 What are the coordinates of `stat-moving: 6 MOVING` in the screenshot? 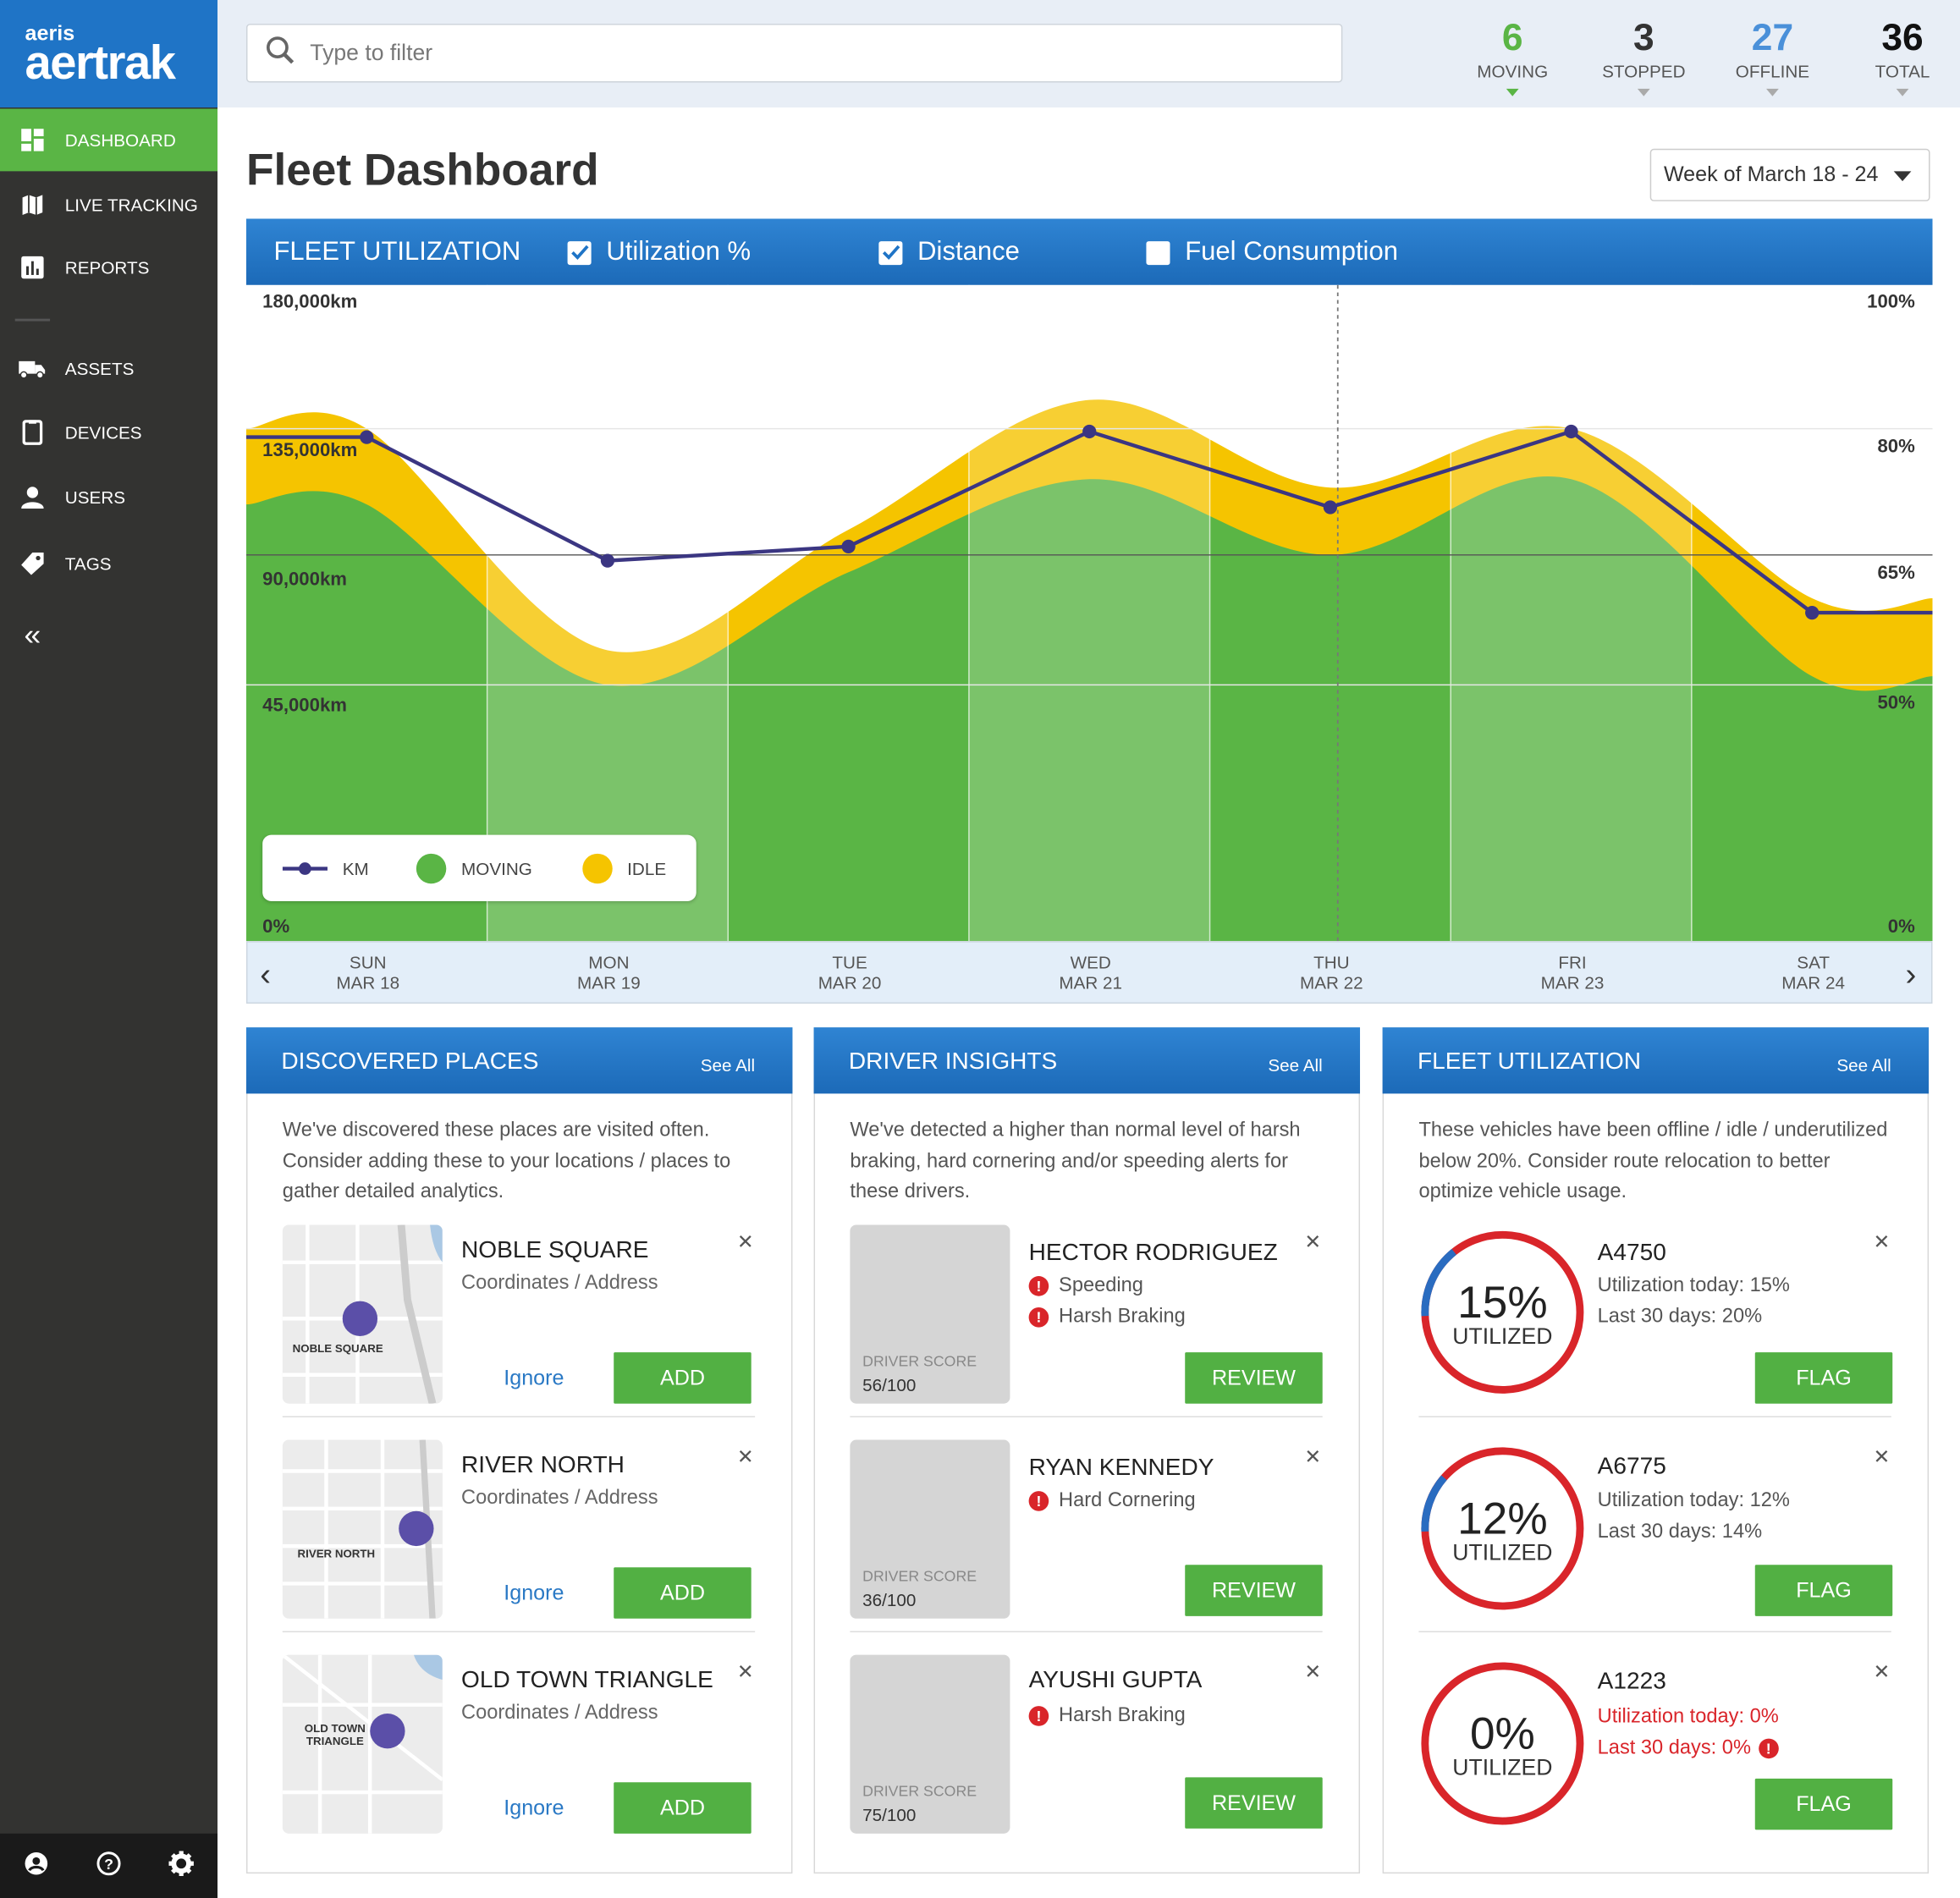 It's located at (1512, 57).